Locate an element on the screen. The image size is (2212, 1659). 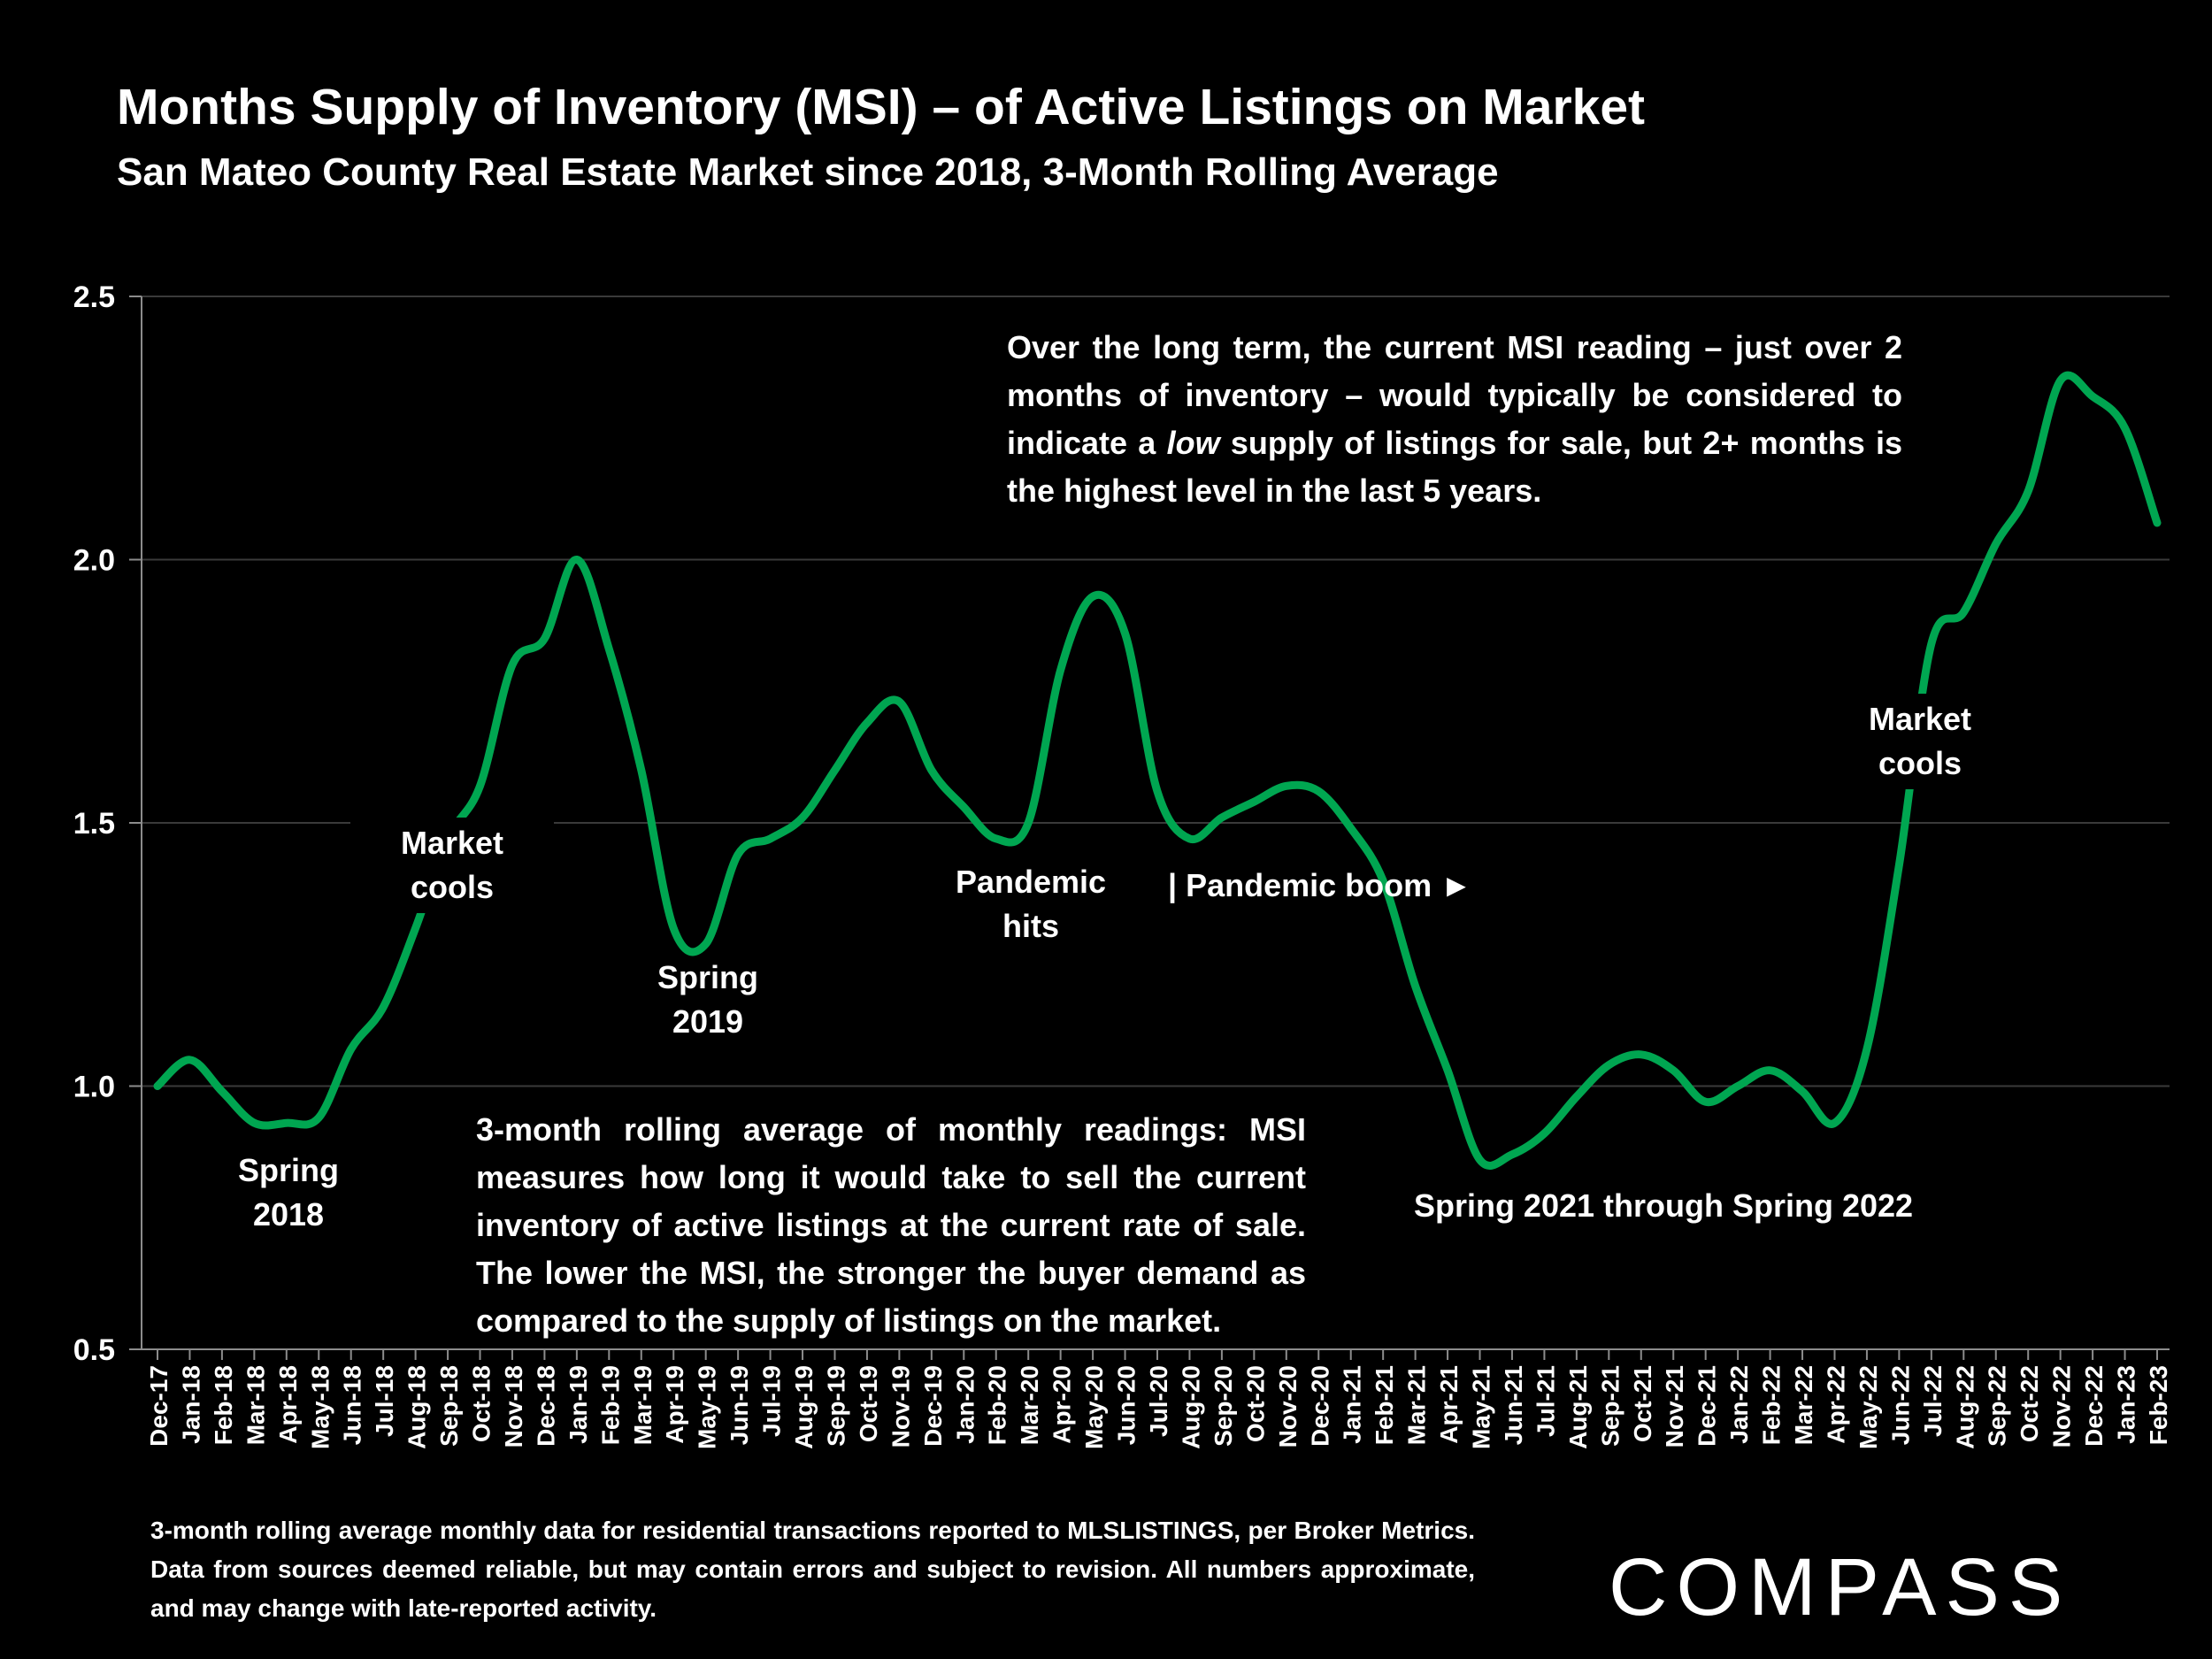
x-tick-label: Feb-19 is located at coordinates (610, 1405).